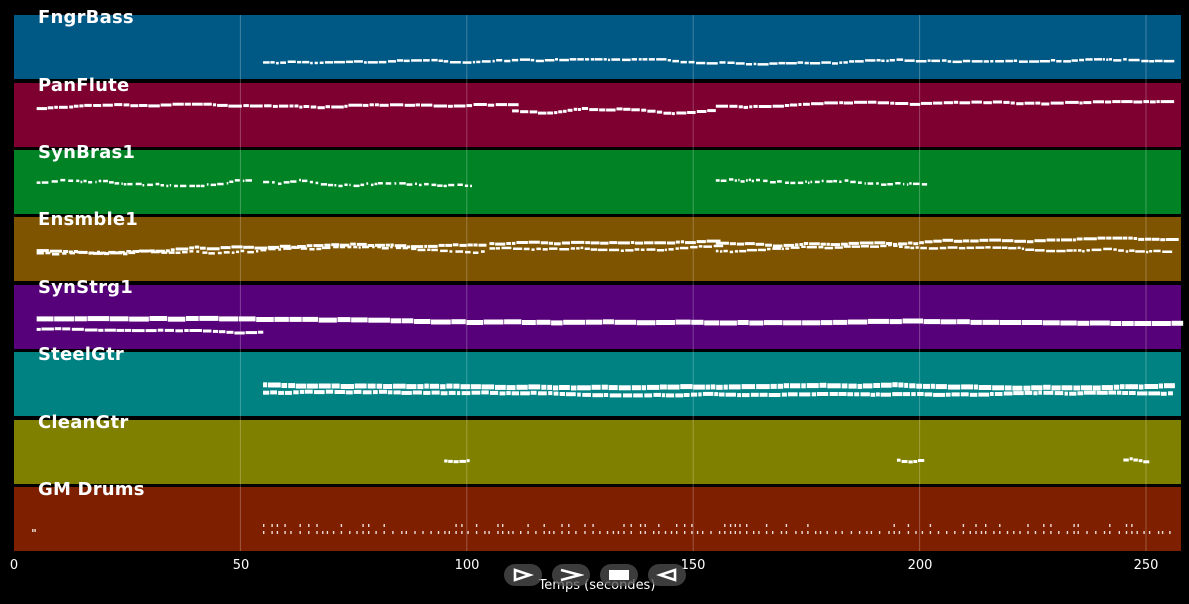 Image resolution: width=1189 pixels, height=604 pixels. I want to click on x-tick-label: 0, so click(14, 565).